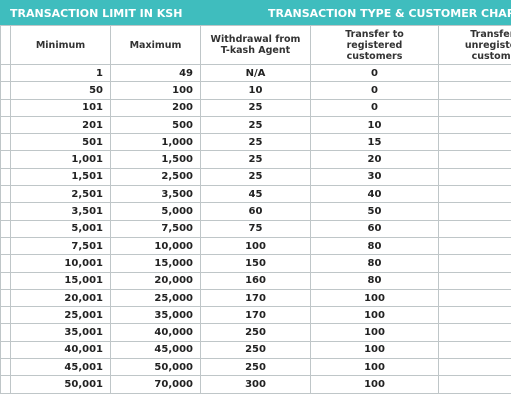  What do you see at coordinates (60, 159) in the screenshot?
I see `table-cell: 1,001` at bounding box center [60, 159].